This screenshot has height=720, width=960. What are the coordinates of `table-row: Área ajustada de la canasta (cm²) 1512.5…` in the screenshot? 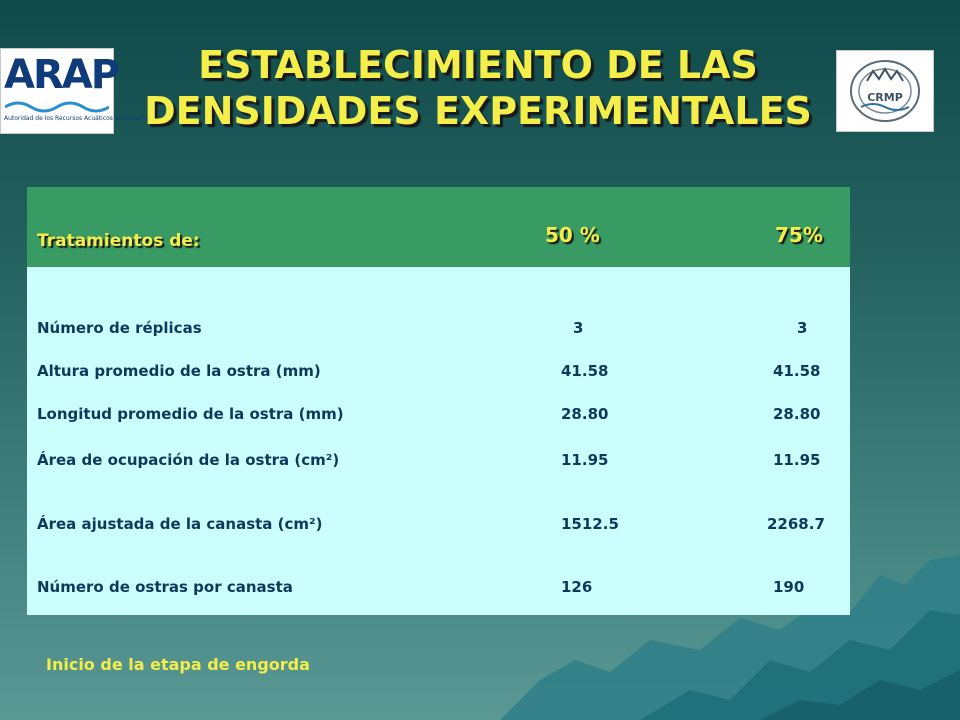 It's located at (438, 526).